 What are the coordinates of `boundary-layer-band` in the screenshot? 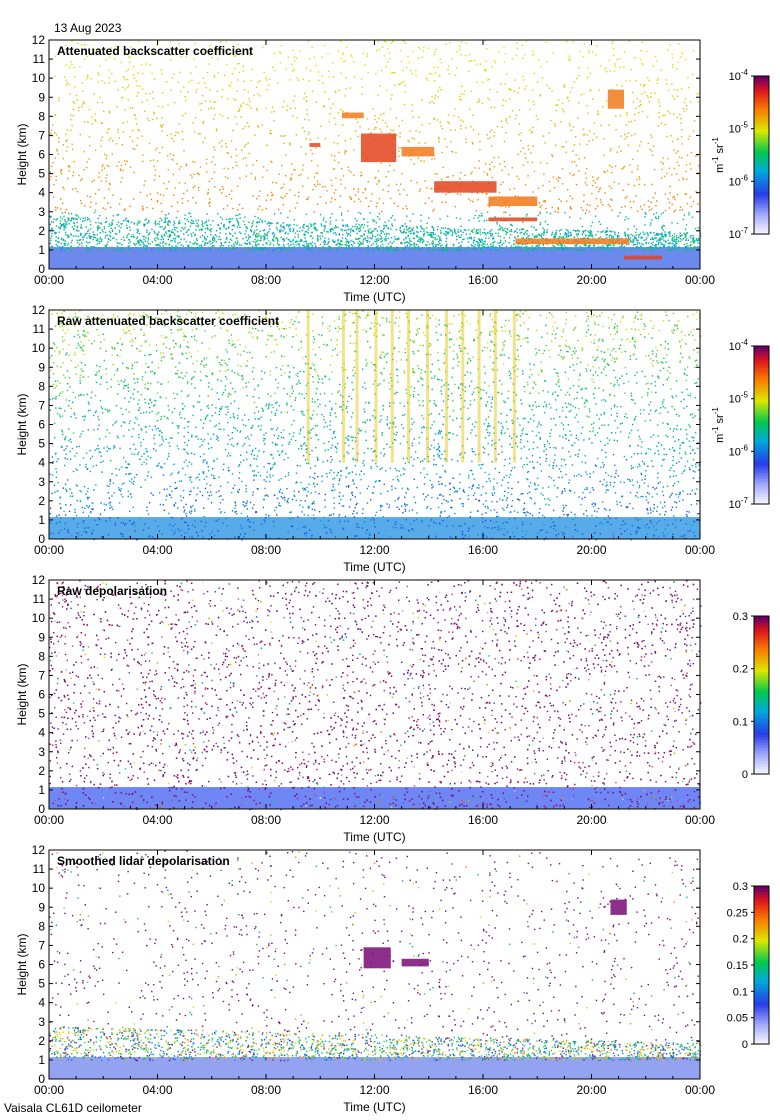 It's located at (374, 1068).